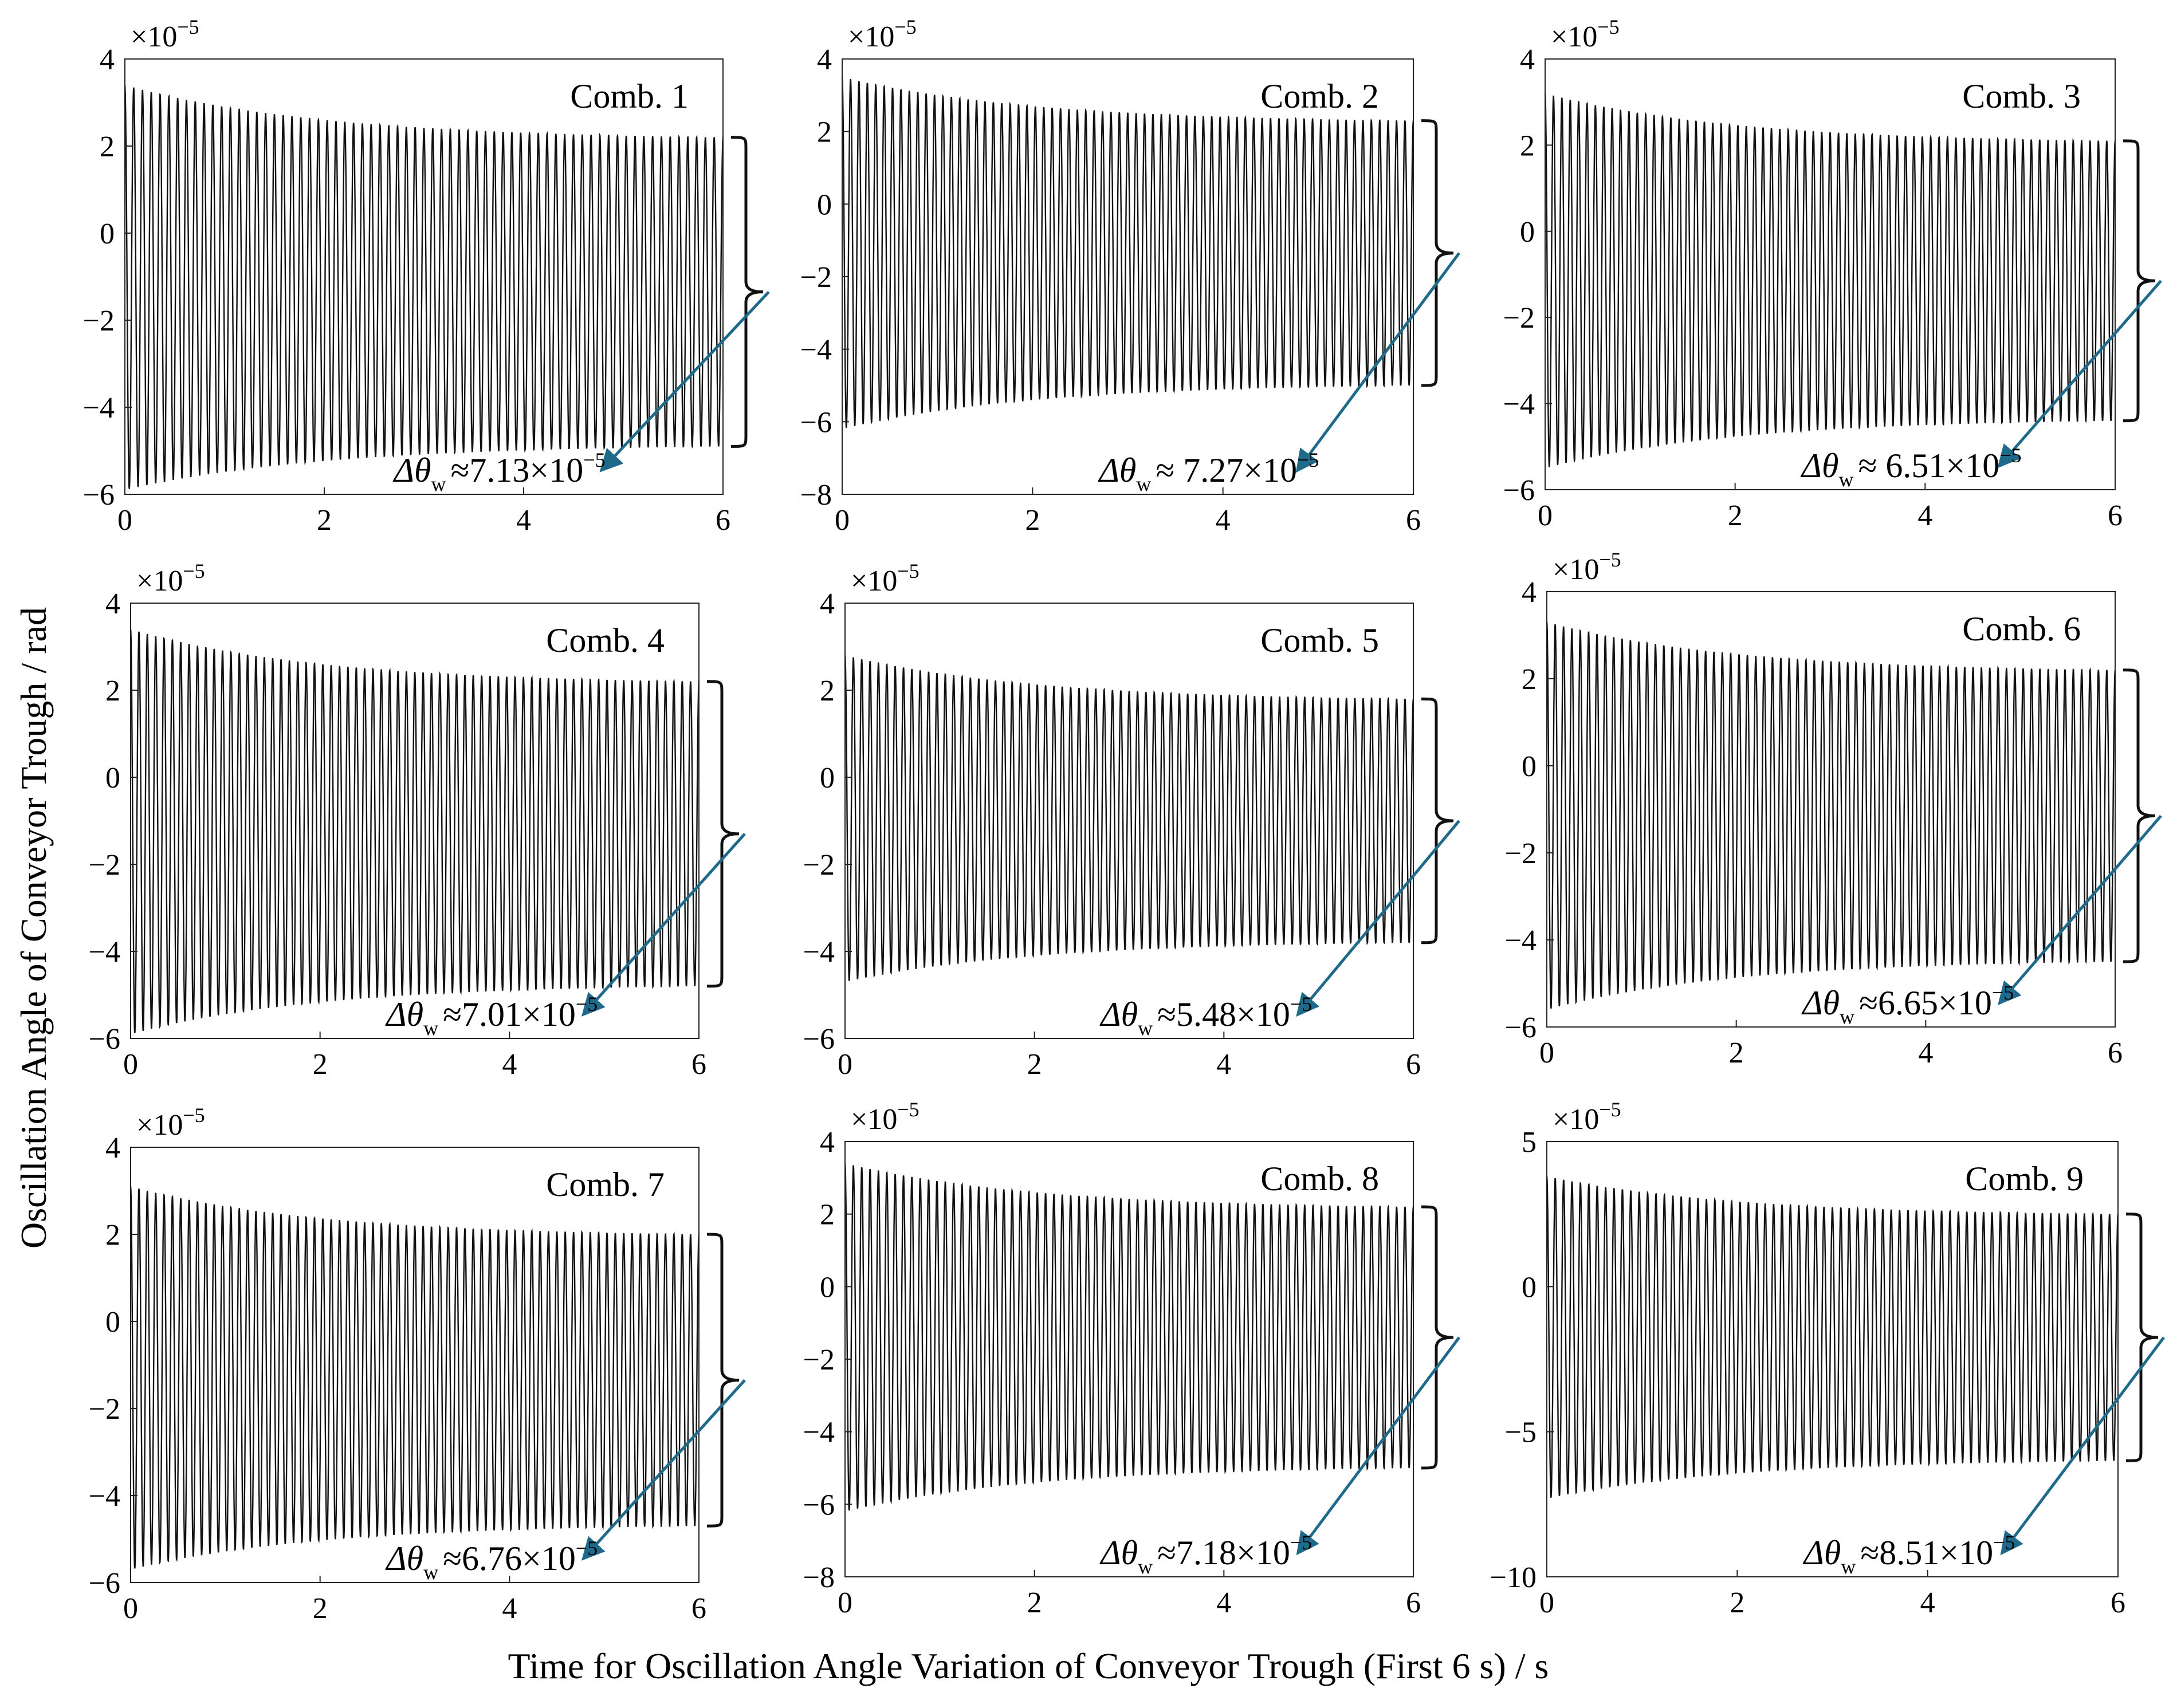 This screenshot has height=1708, width=2173. What do you see at coordinates (1929, 466) in the screenshot?
I see `delta-value: ≈ 6.51×10` at bounding box center [1929, 466].